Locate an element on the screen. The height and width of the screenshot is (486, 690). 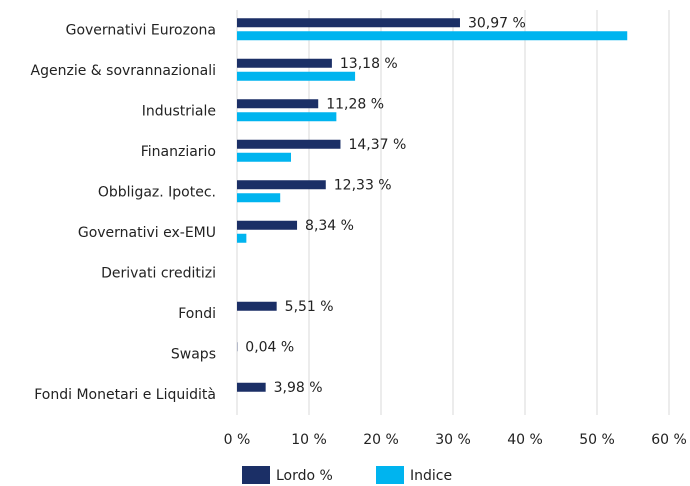
y-tick-label: Swaps is located at coordinates (193, 354).